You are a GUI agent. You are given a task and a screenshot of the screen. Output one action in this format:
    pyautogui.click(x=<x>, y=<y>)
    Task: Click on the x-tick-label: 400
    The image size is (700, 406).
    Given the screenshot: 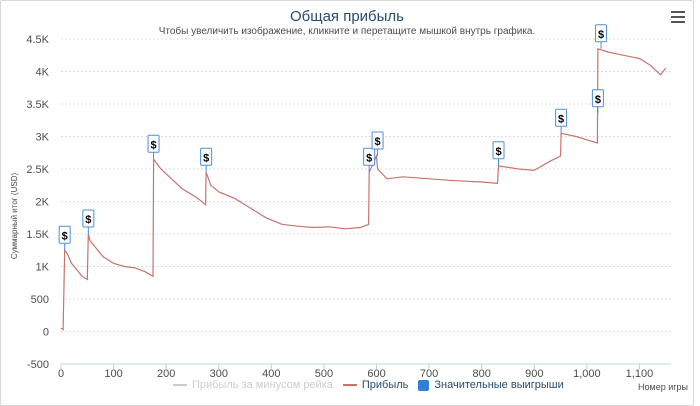 What is the action you would take?
    pyautogui.click(x=271, y=374)
    